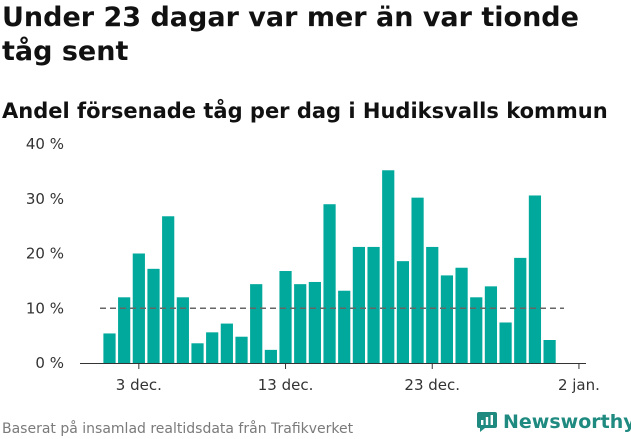 The height and width of the screenshot is (439, 631). What do you see at coordinates (286, 385) in the screenshot?
I see `x-tick-label: 13 dec.` at bounding box center [286, 385].